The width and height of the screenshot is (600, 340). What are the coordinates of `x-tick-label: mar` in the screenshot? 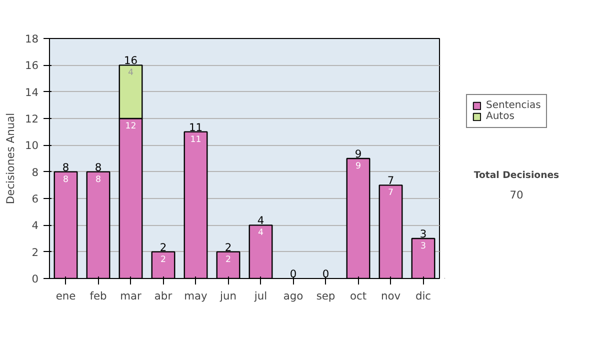 It's located at (131, 296).